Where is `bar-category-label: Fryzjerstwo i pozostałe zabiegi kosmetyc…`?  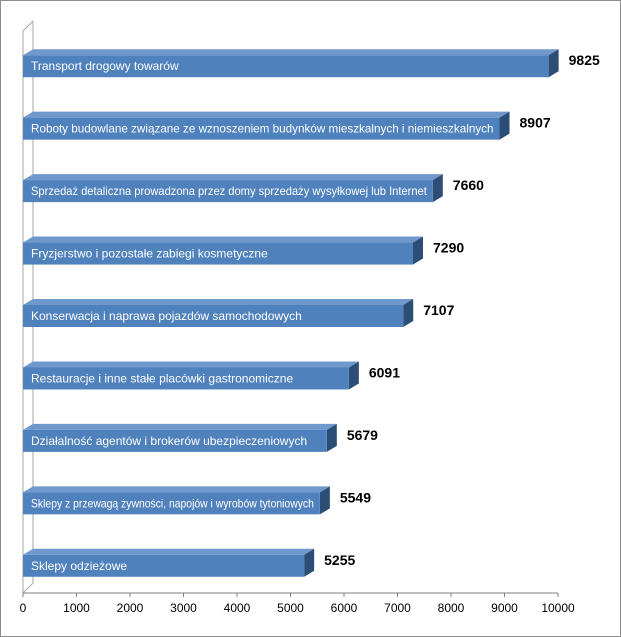
bar-category-label: Fryzjerstwo i pozostałe zabiegi kosmetyc… is located at coordinates (149, 254).